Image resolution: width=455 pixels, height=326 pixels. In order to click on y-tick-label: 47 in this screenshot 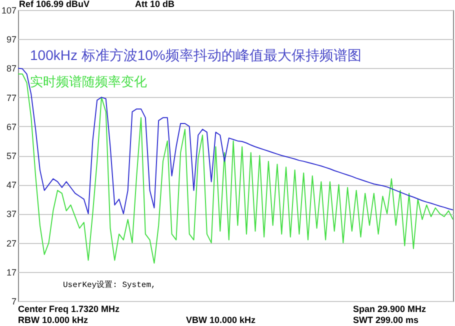, I will do `click(11, 185)`.